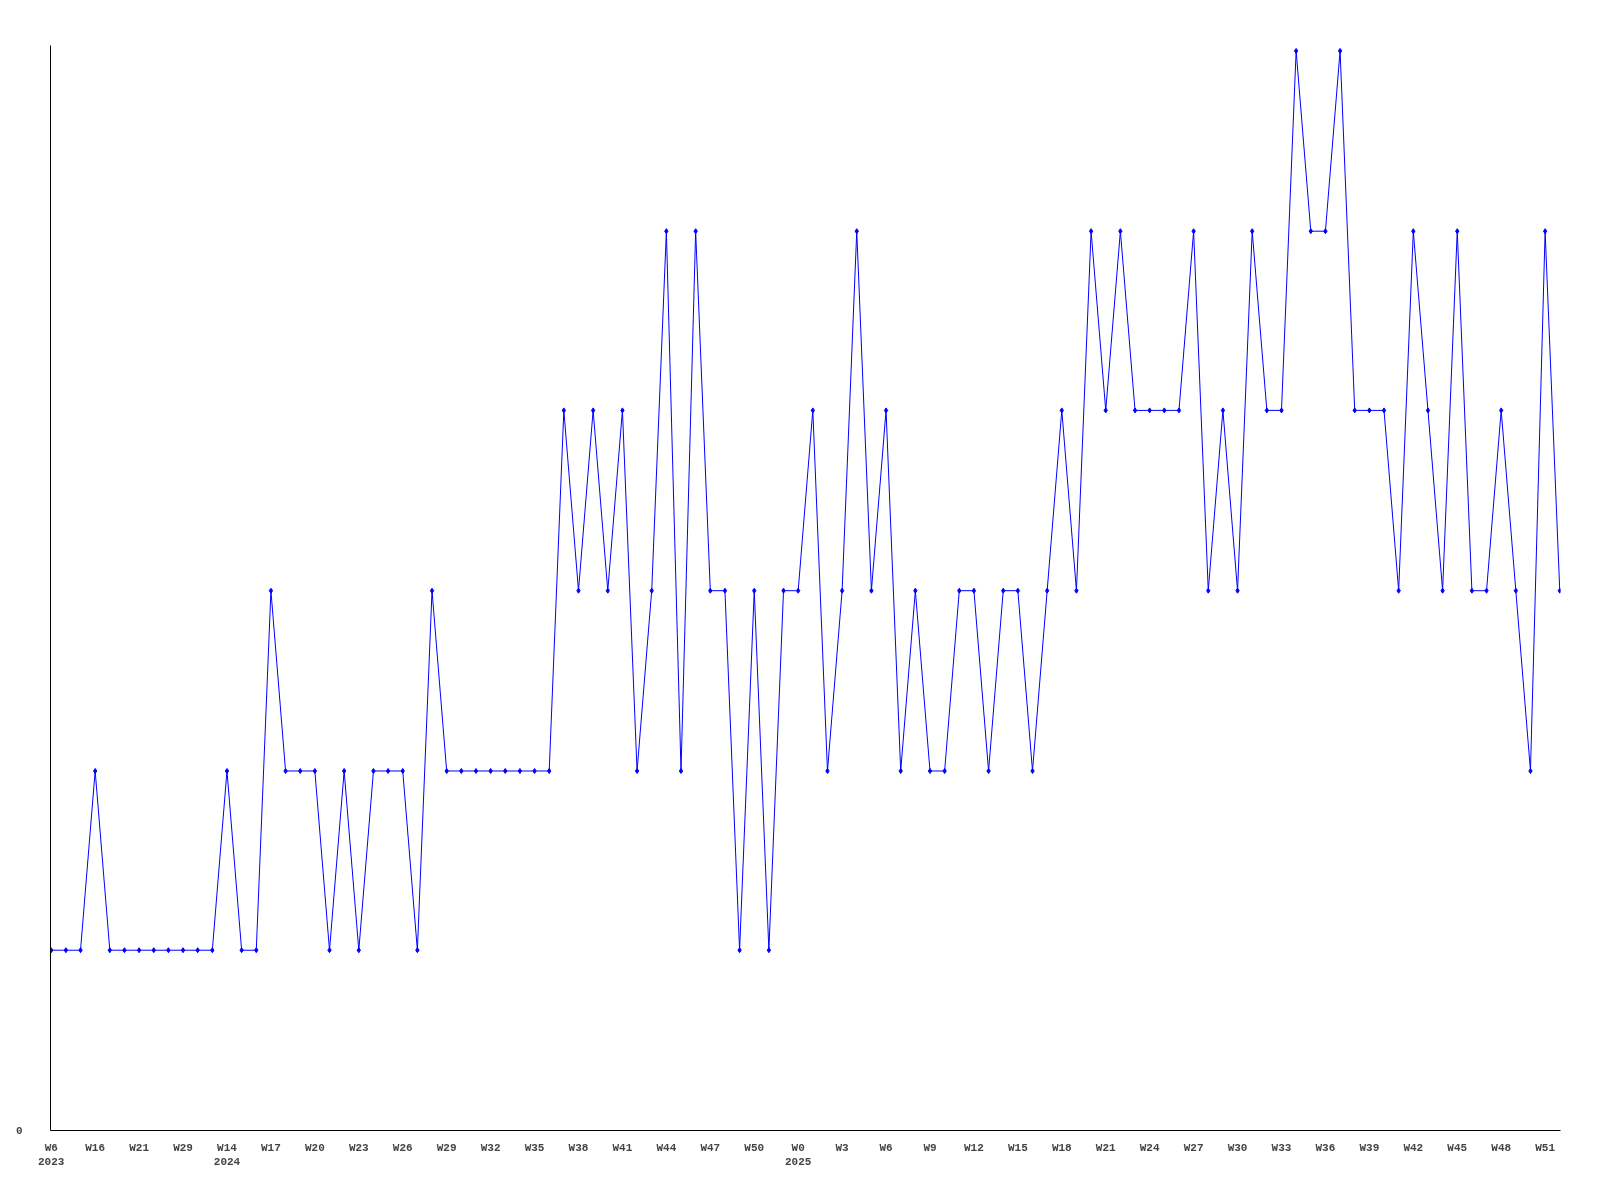  Describe the element at coordinates (1545, 1147) in the screenshot. I see `x-tick-label: W51` at that location.